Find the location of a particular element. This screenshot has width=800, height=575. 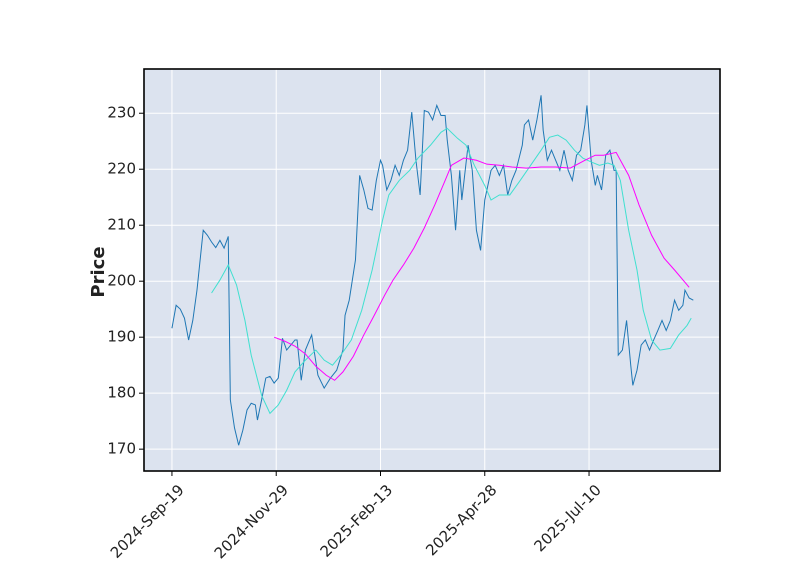

x-tick-label: 2025-Apr-28 is located at coordinates (461, 520).